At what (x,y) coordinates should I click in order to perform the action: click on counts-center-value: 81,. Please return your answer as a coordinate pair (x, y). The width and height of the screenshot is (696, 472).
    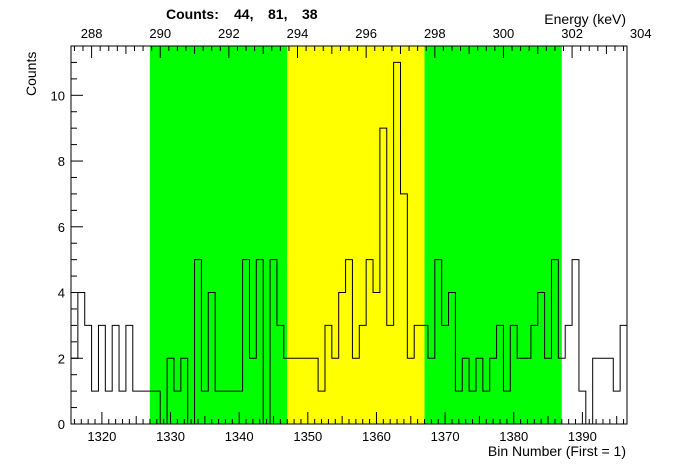
    Looking at the image, I should click on (277, 14).